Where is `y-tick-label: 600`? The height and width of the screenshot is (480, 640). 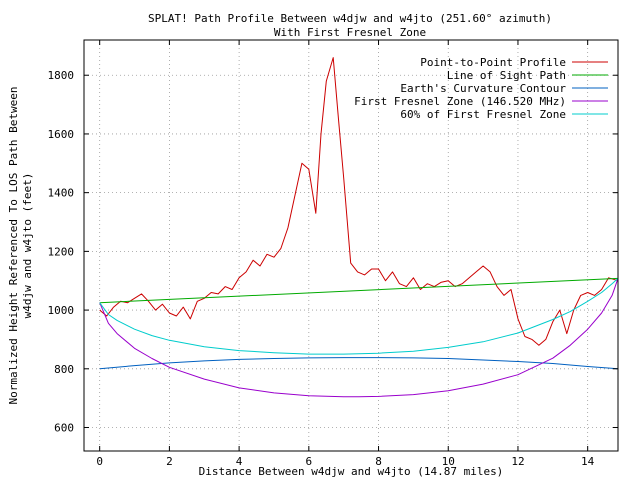
y-tick-label: 600 is located at coordinates (64, 428).